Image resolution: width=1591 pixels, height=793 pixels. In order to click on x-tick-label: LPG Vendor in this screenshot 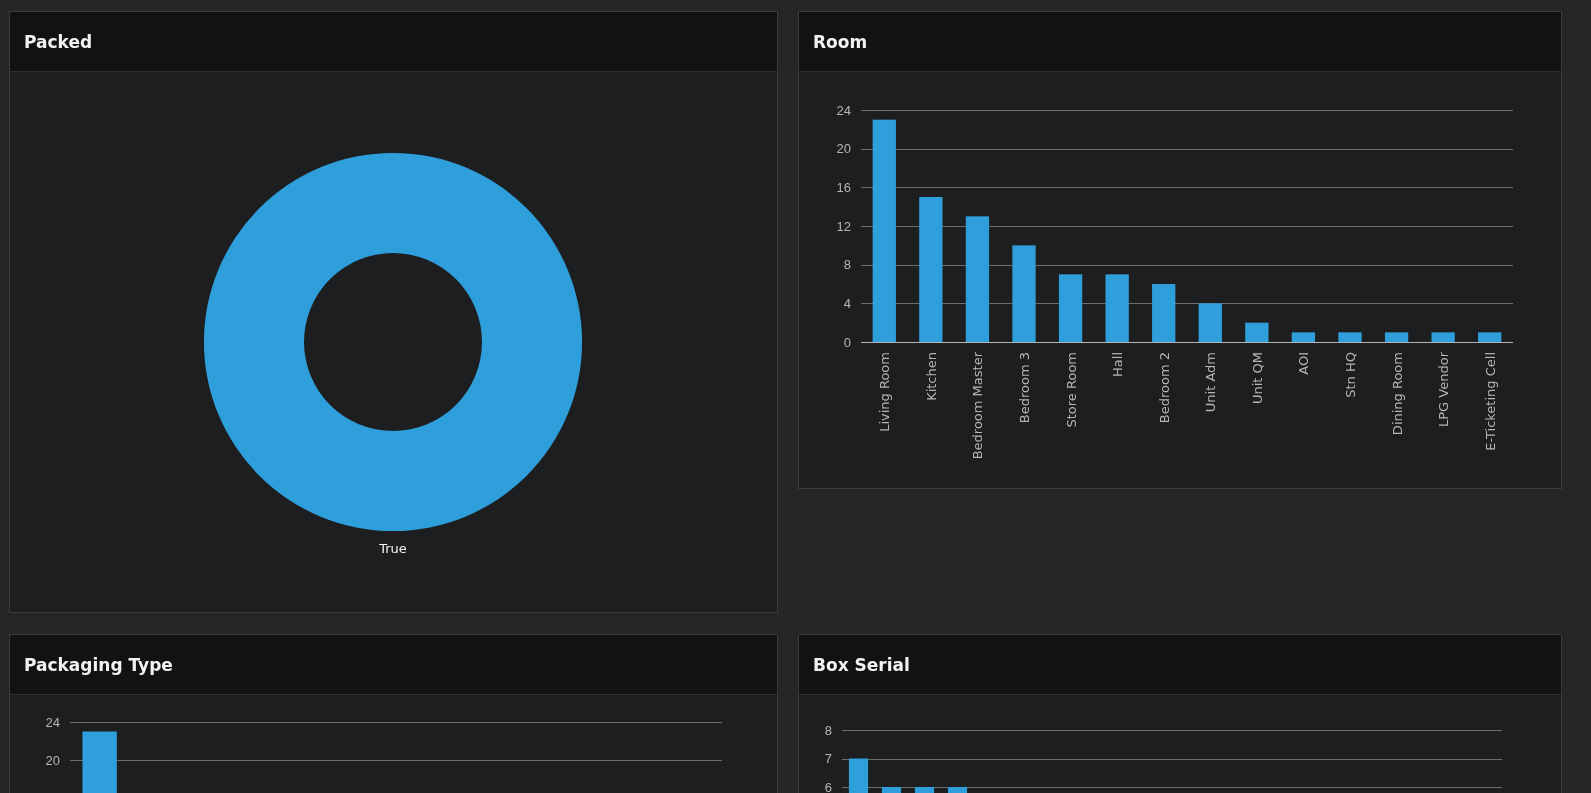, I will do `click(1444, 389)`.